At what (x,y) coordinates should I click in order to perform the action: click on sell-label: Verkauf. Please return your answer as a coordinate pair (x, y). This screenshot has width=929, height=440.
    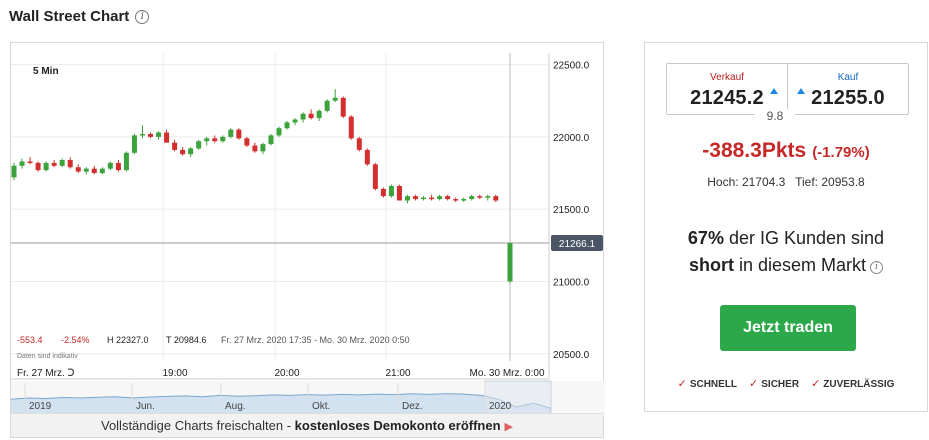
    Looking at the image, I should click on (727, 77).